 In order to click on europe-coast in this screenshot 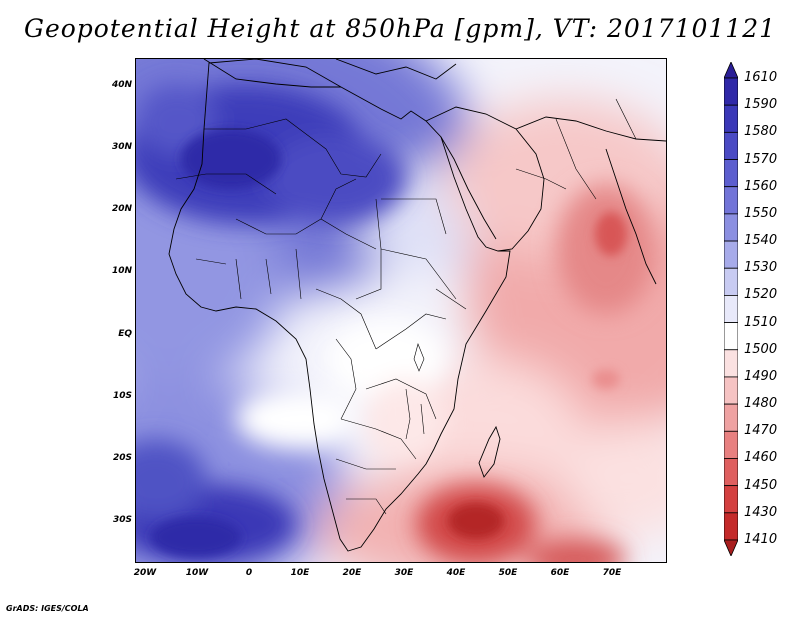, I will do `click(396, 69)`.